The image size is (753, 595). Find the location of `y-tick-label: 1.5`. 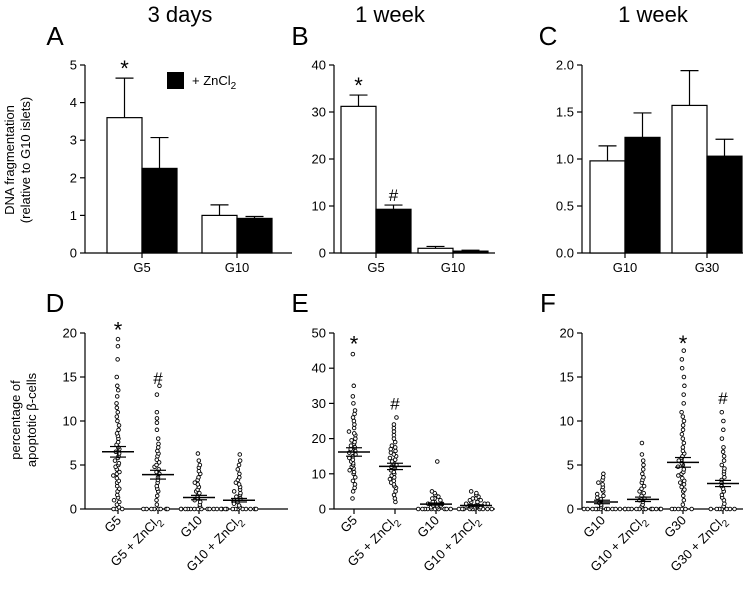

y-tick-label: 1.5 is located at coordinates (565, 112).